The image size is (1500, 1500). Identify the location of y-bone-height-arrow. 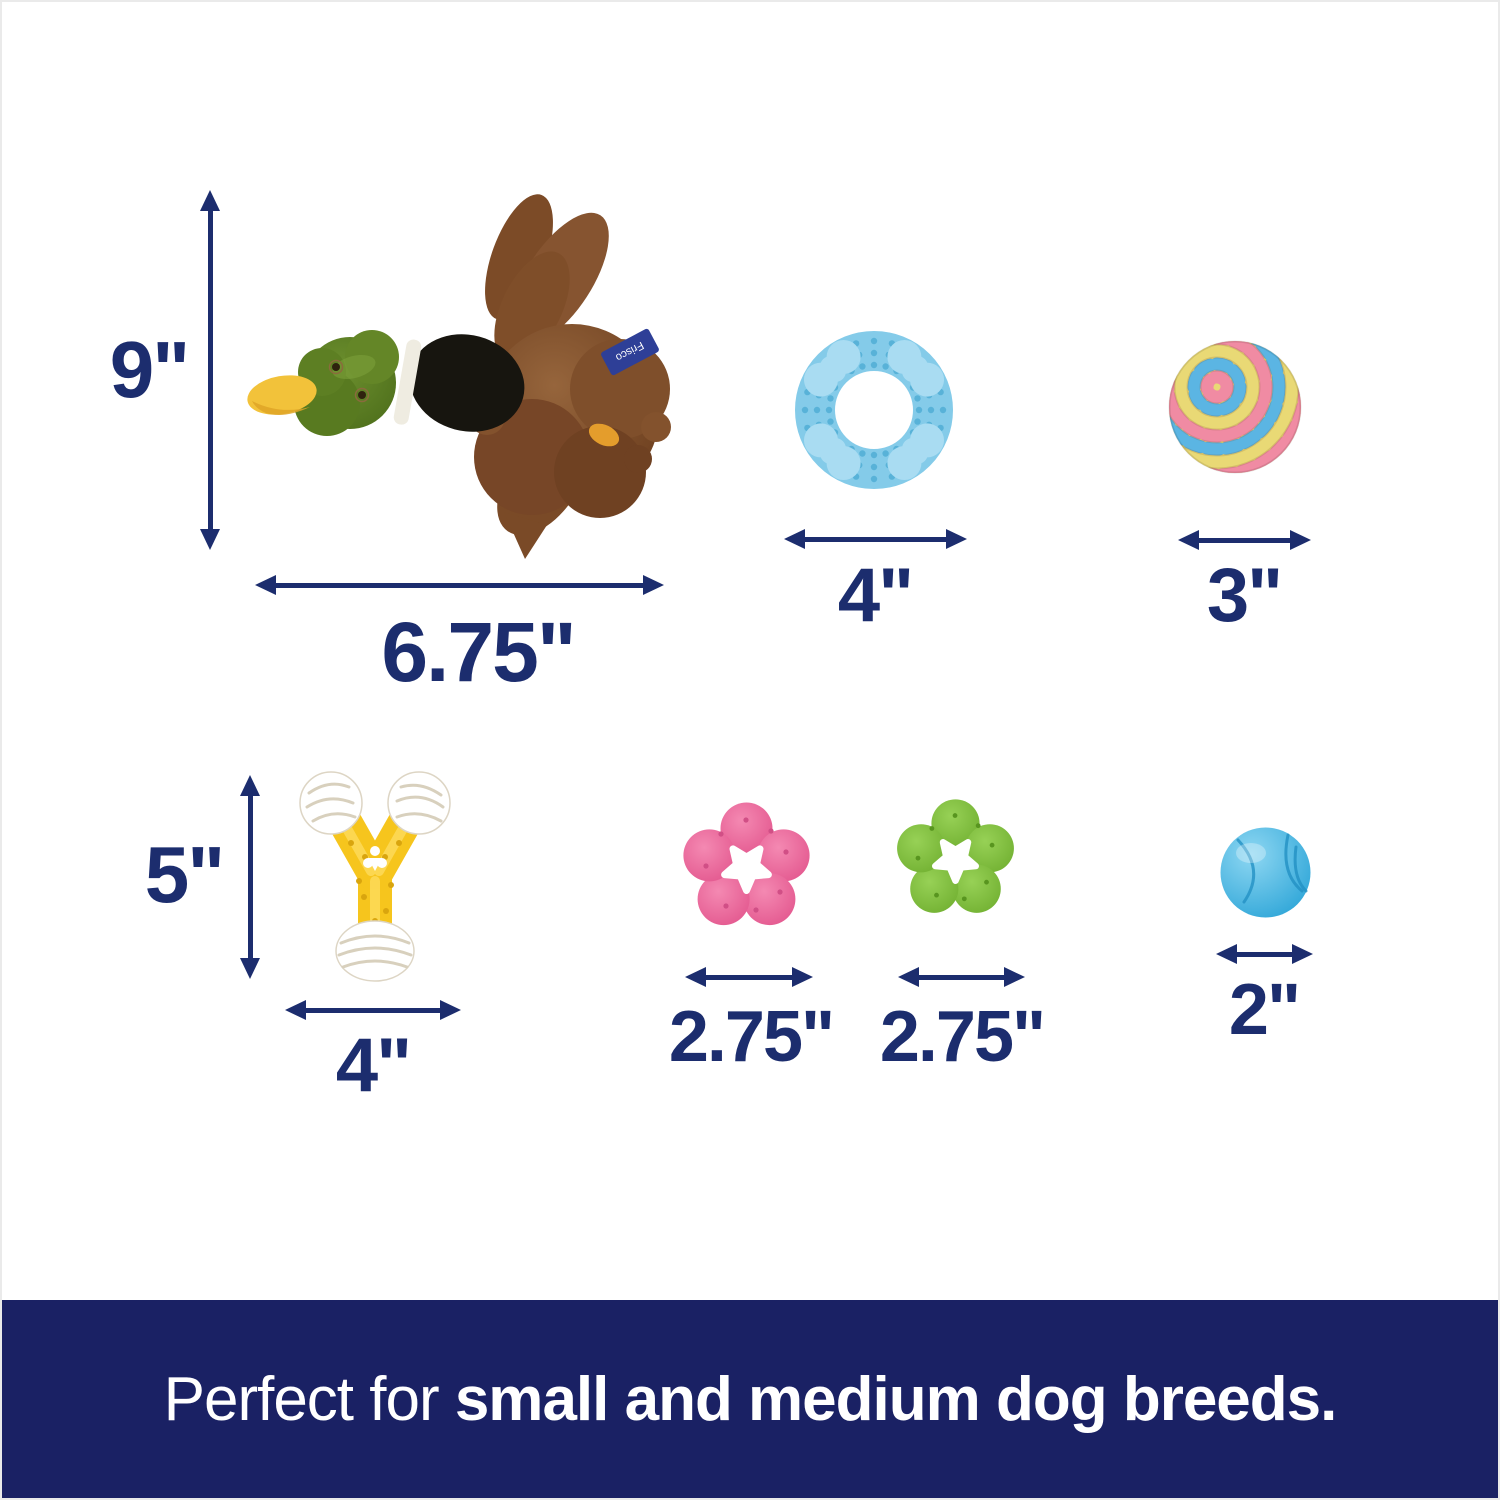
(250, 877).